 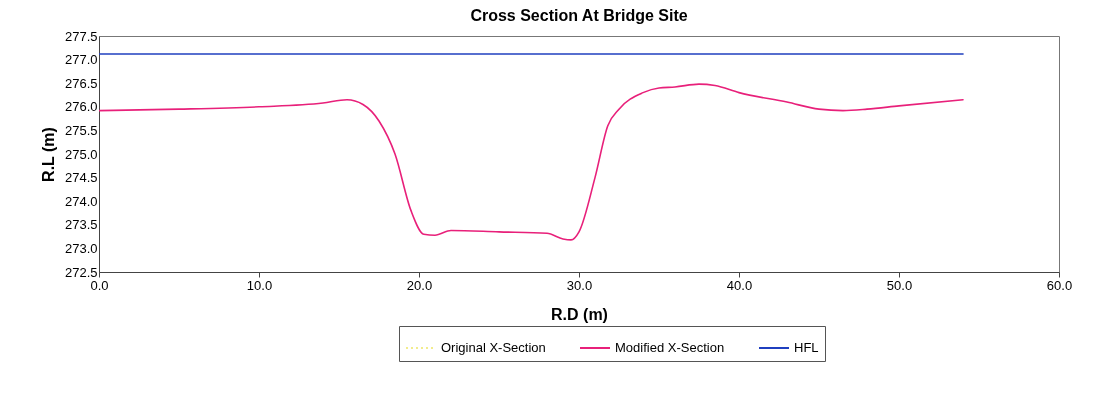 What do you see at coordinates (81, 178) in the screenshot?
I see `y-tick-label: 274.5` at bounding box center [81, 178].